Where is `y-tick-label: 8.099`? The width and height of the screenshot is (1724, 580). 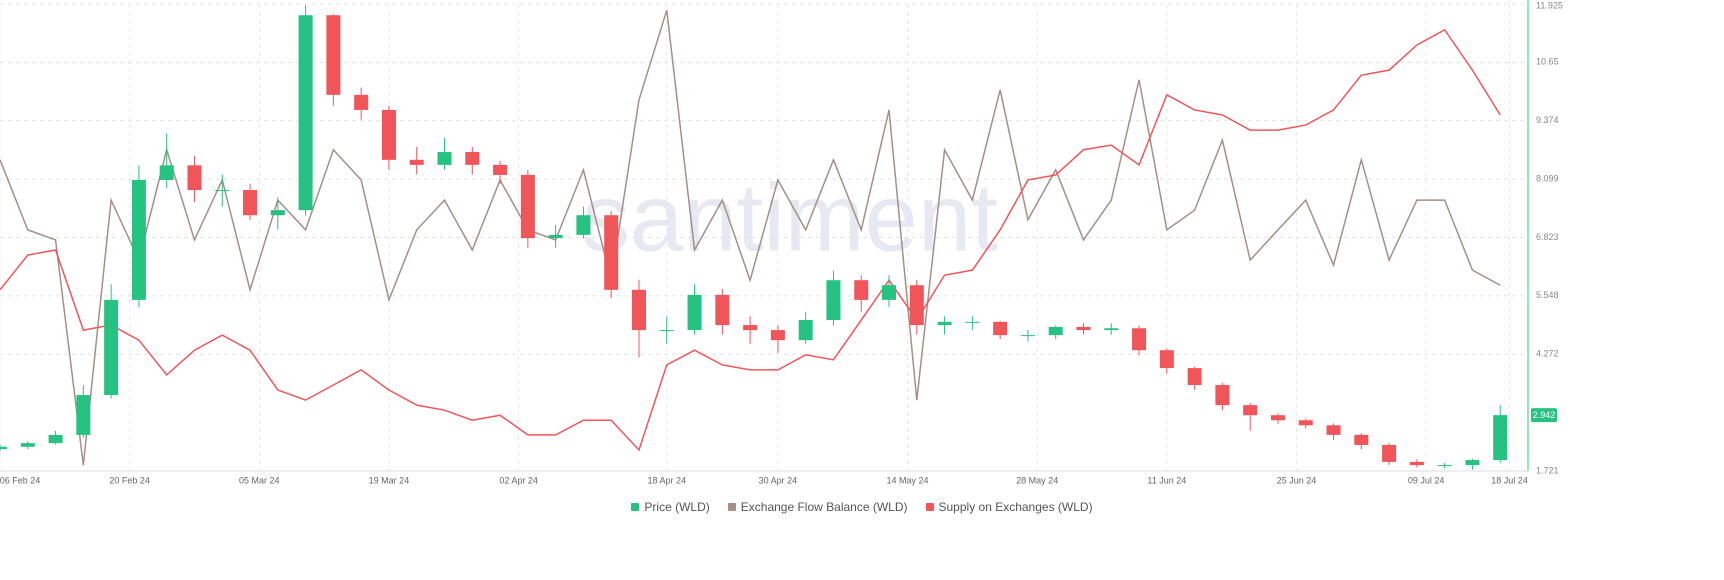 y-tick-label: 8.099 is located at coordinates (1547, 178).